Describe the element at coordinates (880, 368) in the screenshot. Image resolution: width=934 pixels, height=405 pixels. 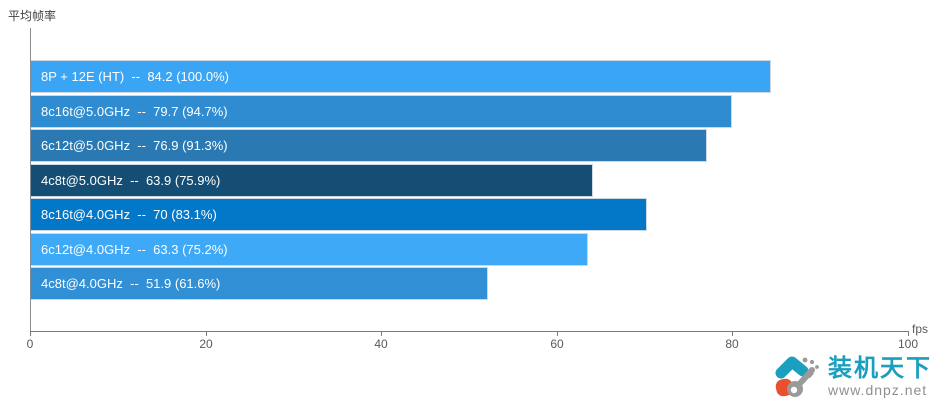
I see `brand-name: 装机天下` at that location.